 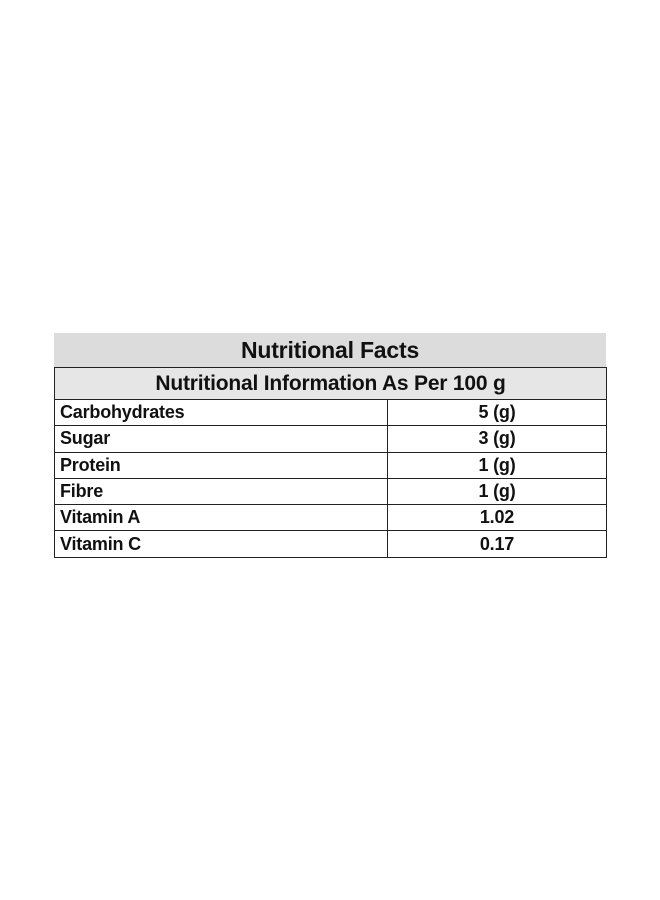 I want to click on nutrition-facts-title: Nutritional Facts, so click(x=330, y=350).